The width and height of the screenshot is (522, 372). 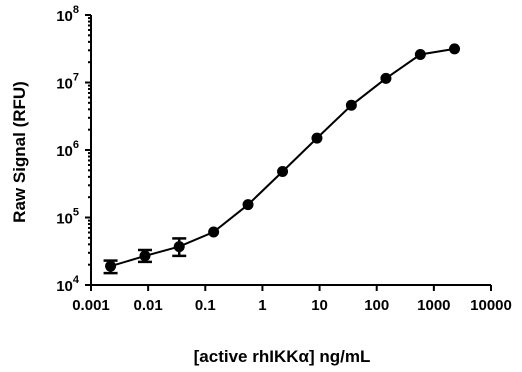 I want to click on y-axis-title: Raw Signal (RFU), so click(x=19, y=152).